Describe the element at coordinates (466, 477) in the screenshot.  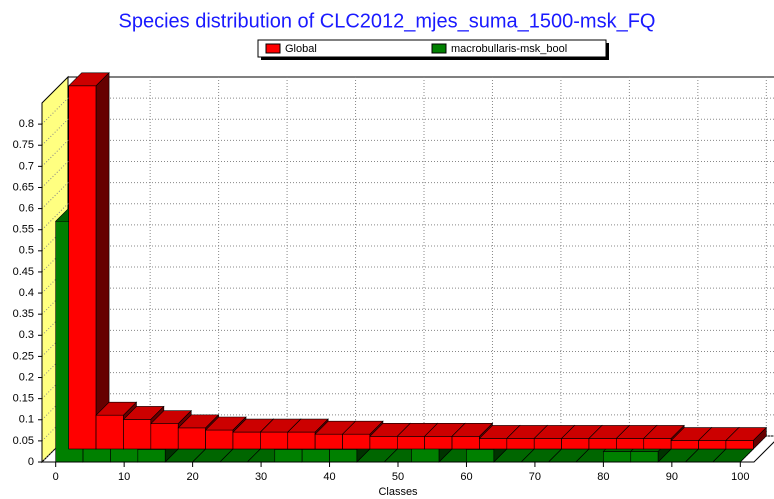
I see `x-tick-label: 60` at that location.